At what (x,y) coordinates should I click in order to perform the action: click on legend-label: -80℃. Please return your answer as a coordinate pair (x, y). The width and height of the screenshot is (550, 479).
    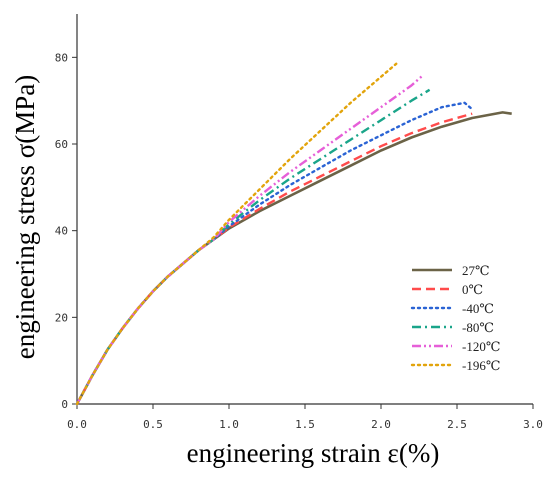
    Looking at the image, I should click on (478, 327).